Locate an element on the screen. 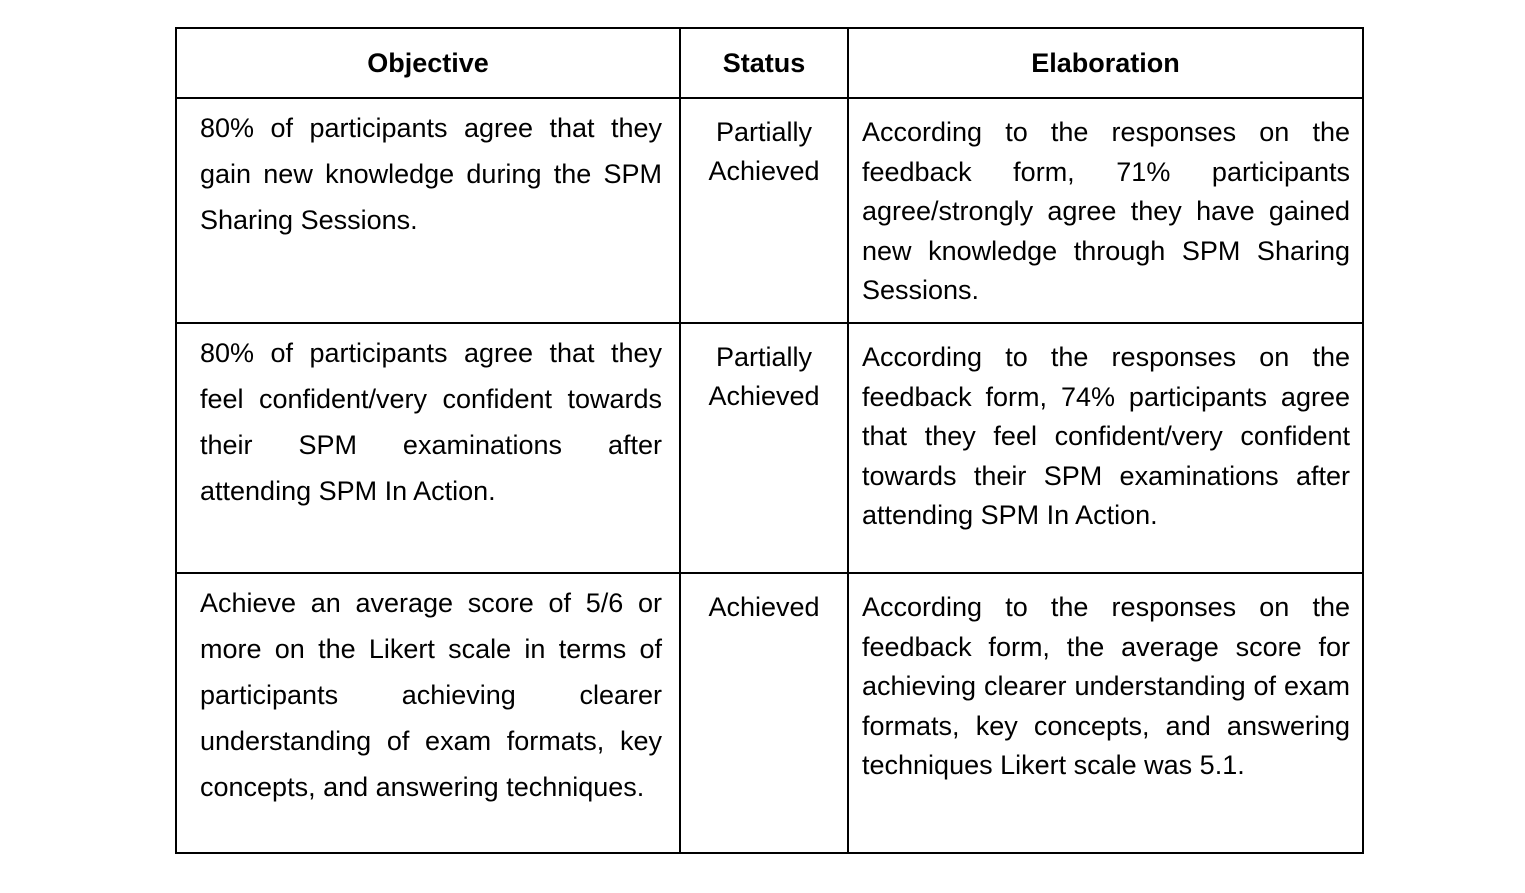 The height and width of the screenshot is (893, 1525). header-status: Status is located at coordinates (764, 63).